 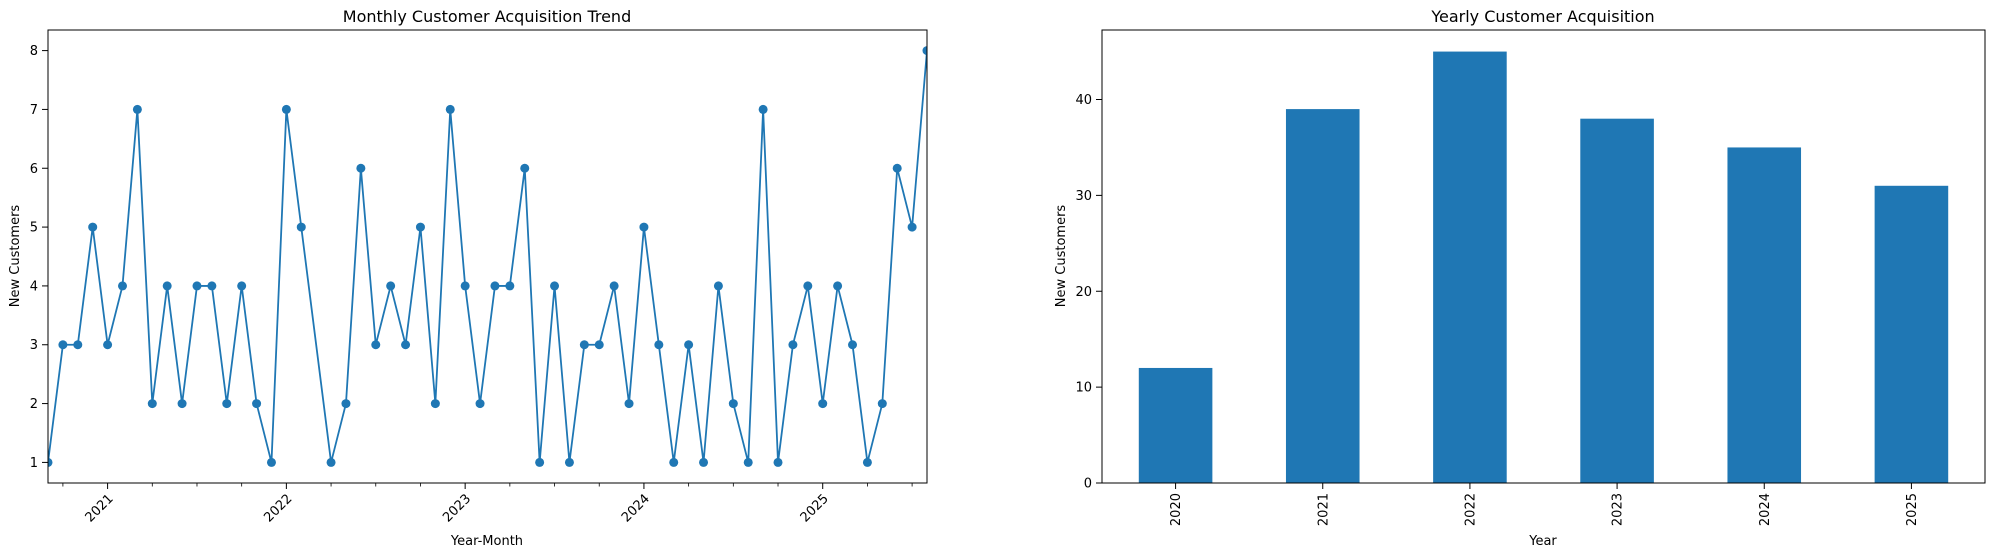 What do you see at coordinates (1542, 541) in the screenshot?
I see `bar-chart-xlabel: Year` at bounding box center [1542, 541].